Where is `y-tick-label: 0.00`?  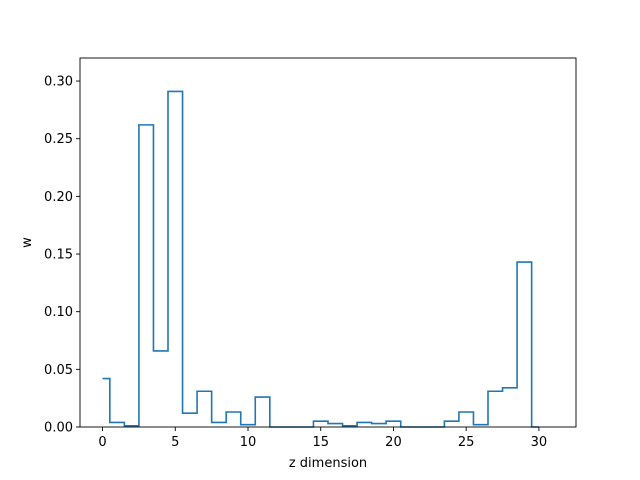
y-tick-label: 0.00 is located at coordinates (58, 428).